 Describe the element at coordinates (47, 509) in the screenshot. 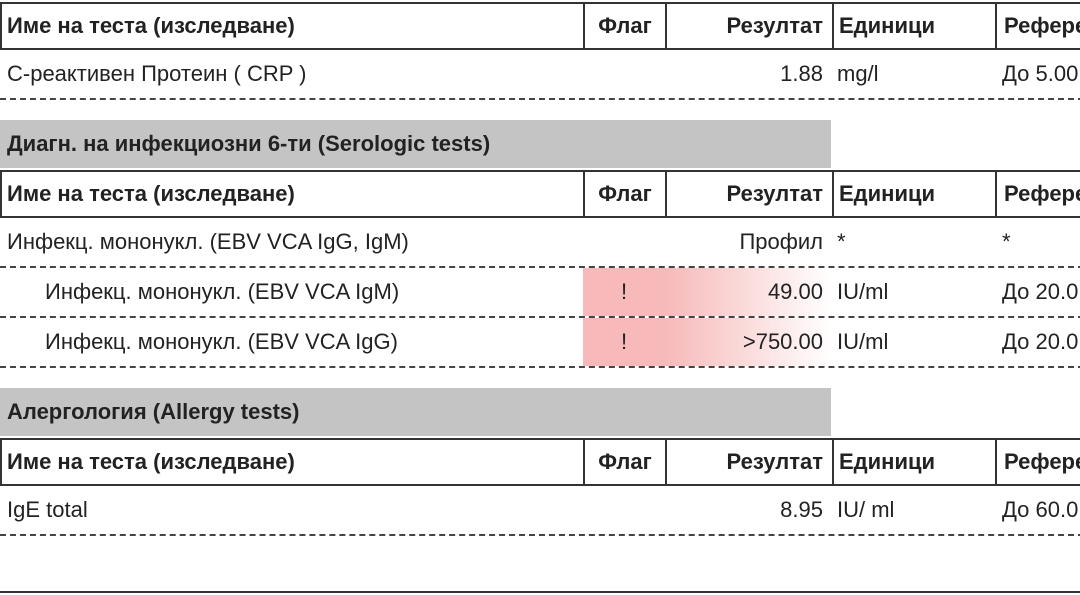

I see `test-name: IgE total` at that location.